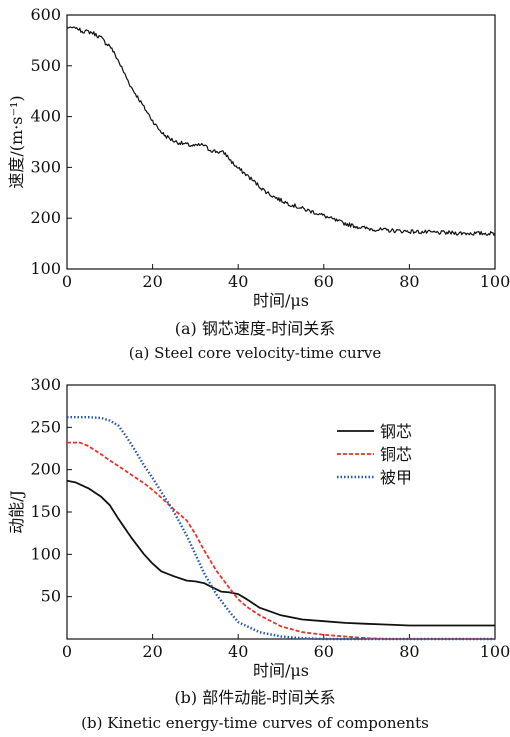  I want to click on y-ticks: 100 200 300 400 500 600, so click(51, 141).